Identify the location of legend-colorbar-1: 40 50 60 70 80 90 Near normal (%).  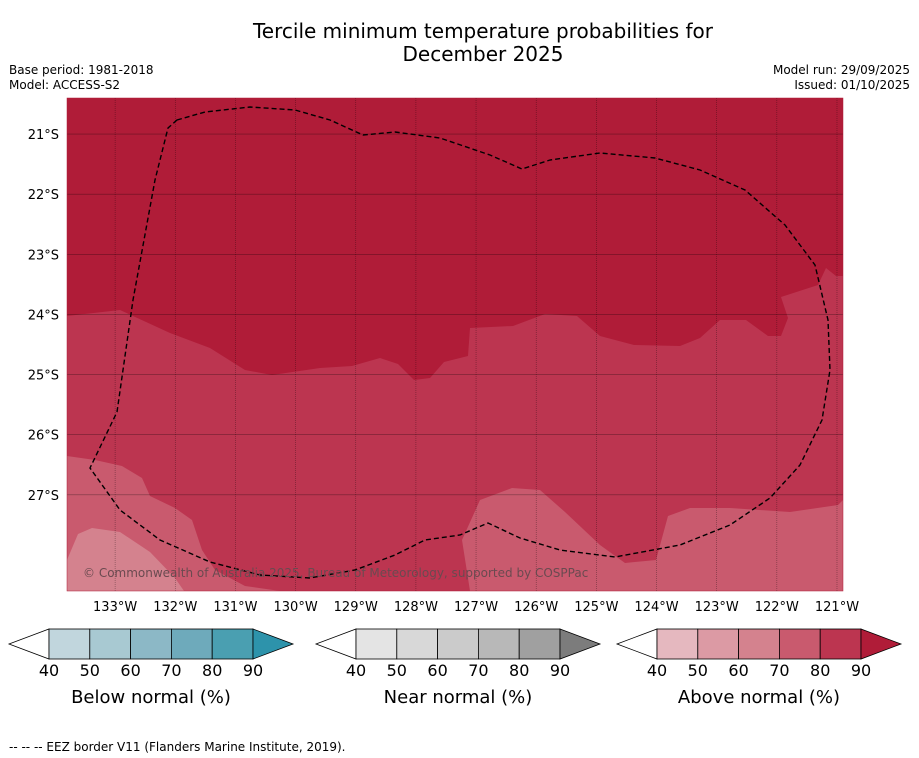
(458, 668).